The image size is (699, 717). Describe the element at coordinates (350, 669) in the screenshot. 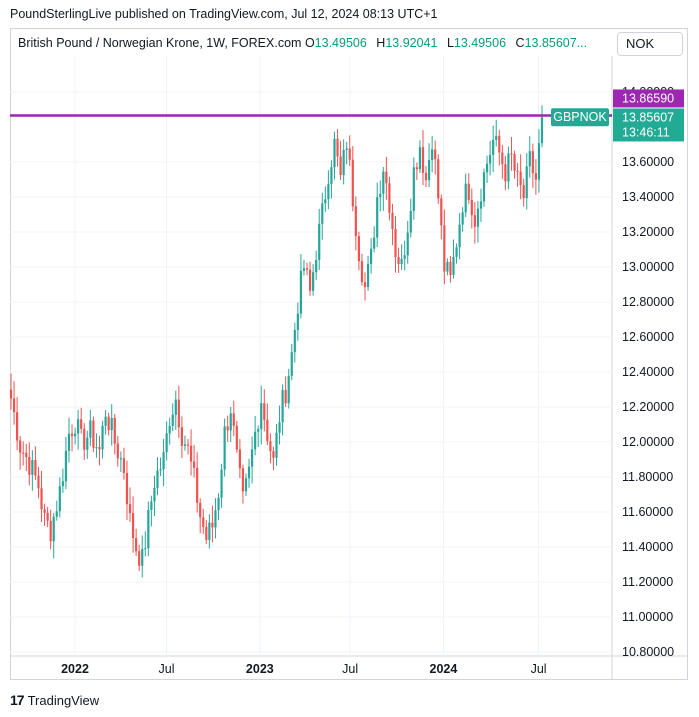

I see `time-tick-label: Jul` at that location.